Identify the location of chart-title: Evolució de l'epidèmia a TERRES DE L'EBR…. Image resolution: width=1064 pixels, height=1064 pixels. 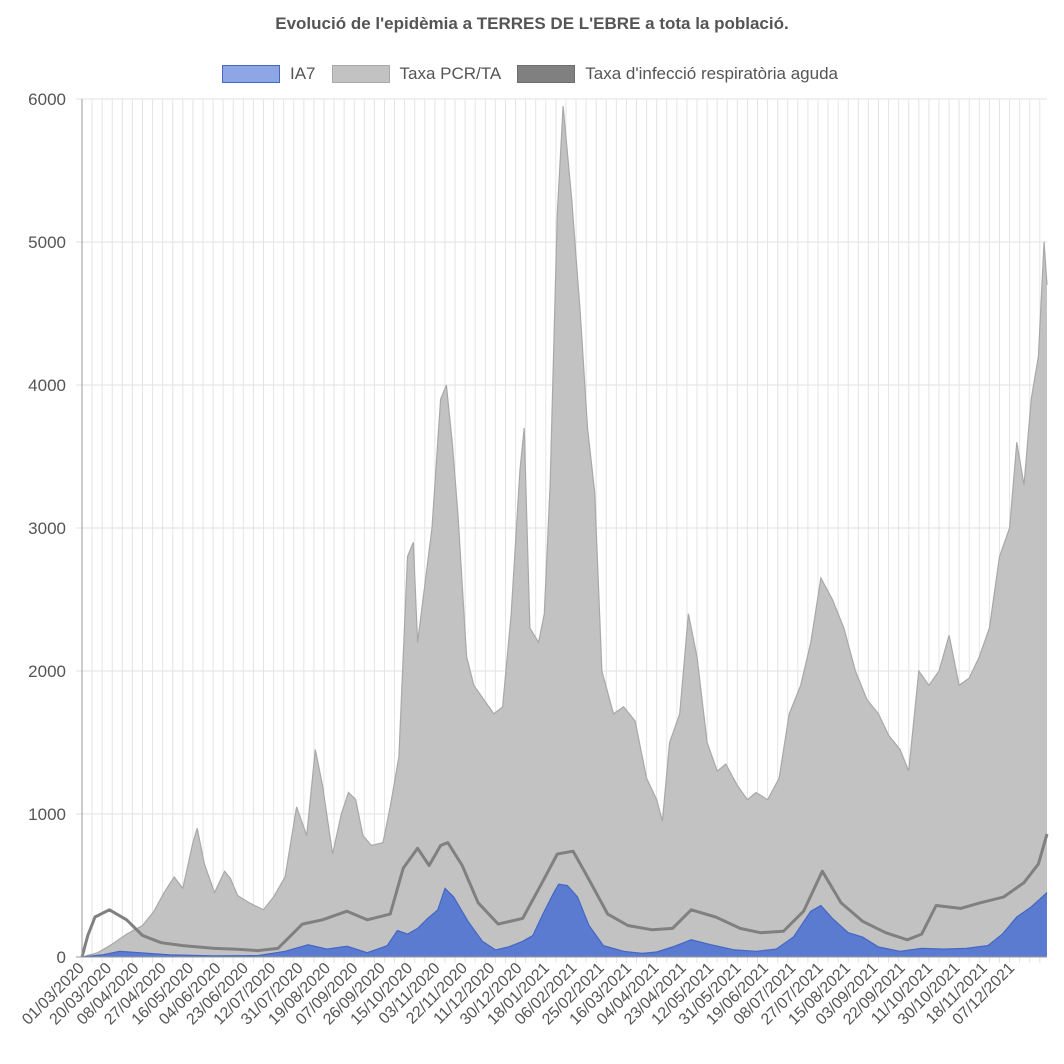
(532, 23).